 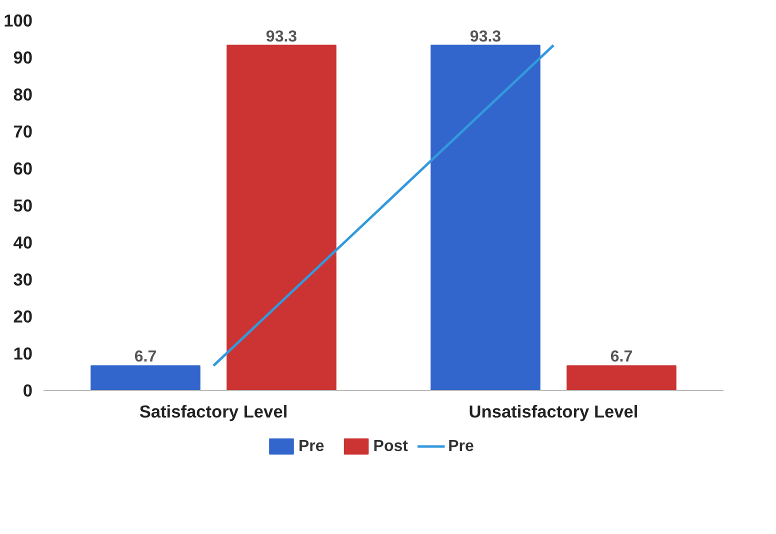 I want to click on y-tick-label: 40, so click(x=23, y=242).